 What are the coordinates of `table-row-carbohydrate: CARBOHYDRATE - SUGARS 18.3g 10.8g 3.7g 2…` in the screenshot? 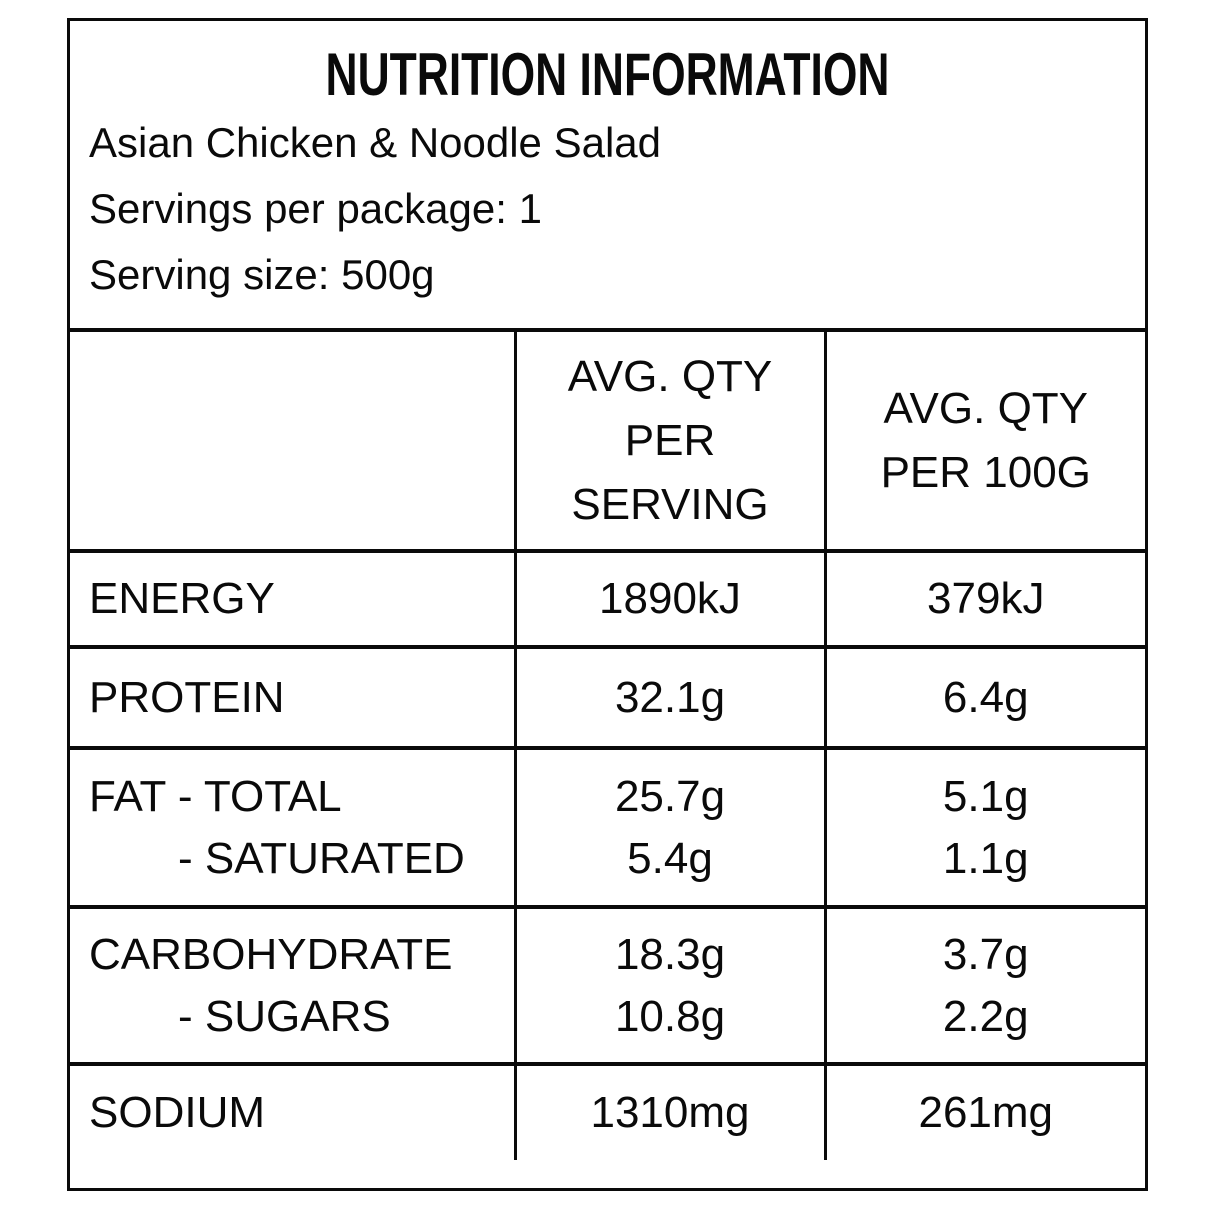 It's located at (607, 985).